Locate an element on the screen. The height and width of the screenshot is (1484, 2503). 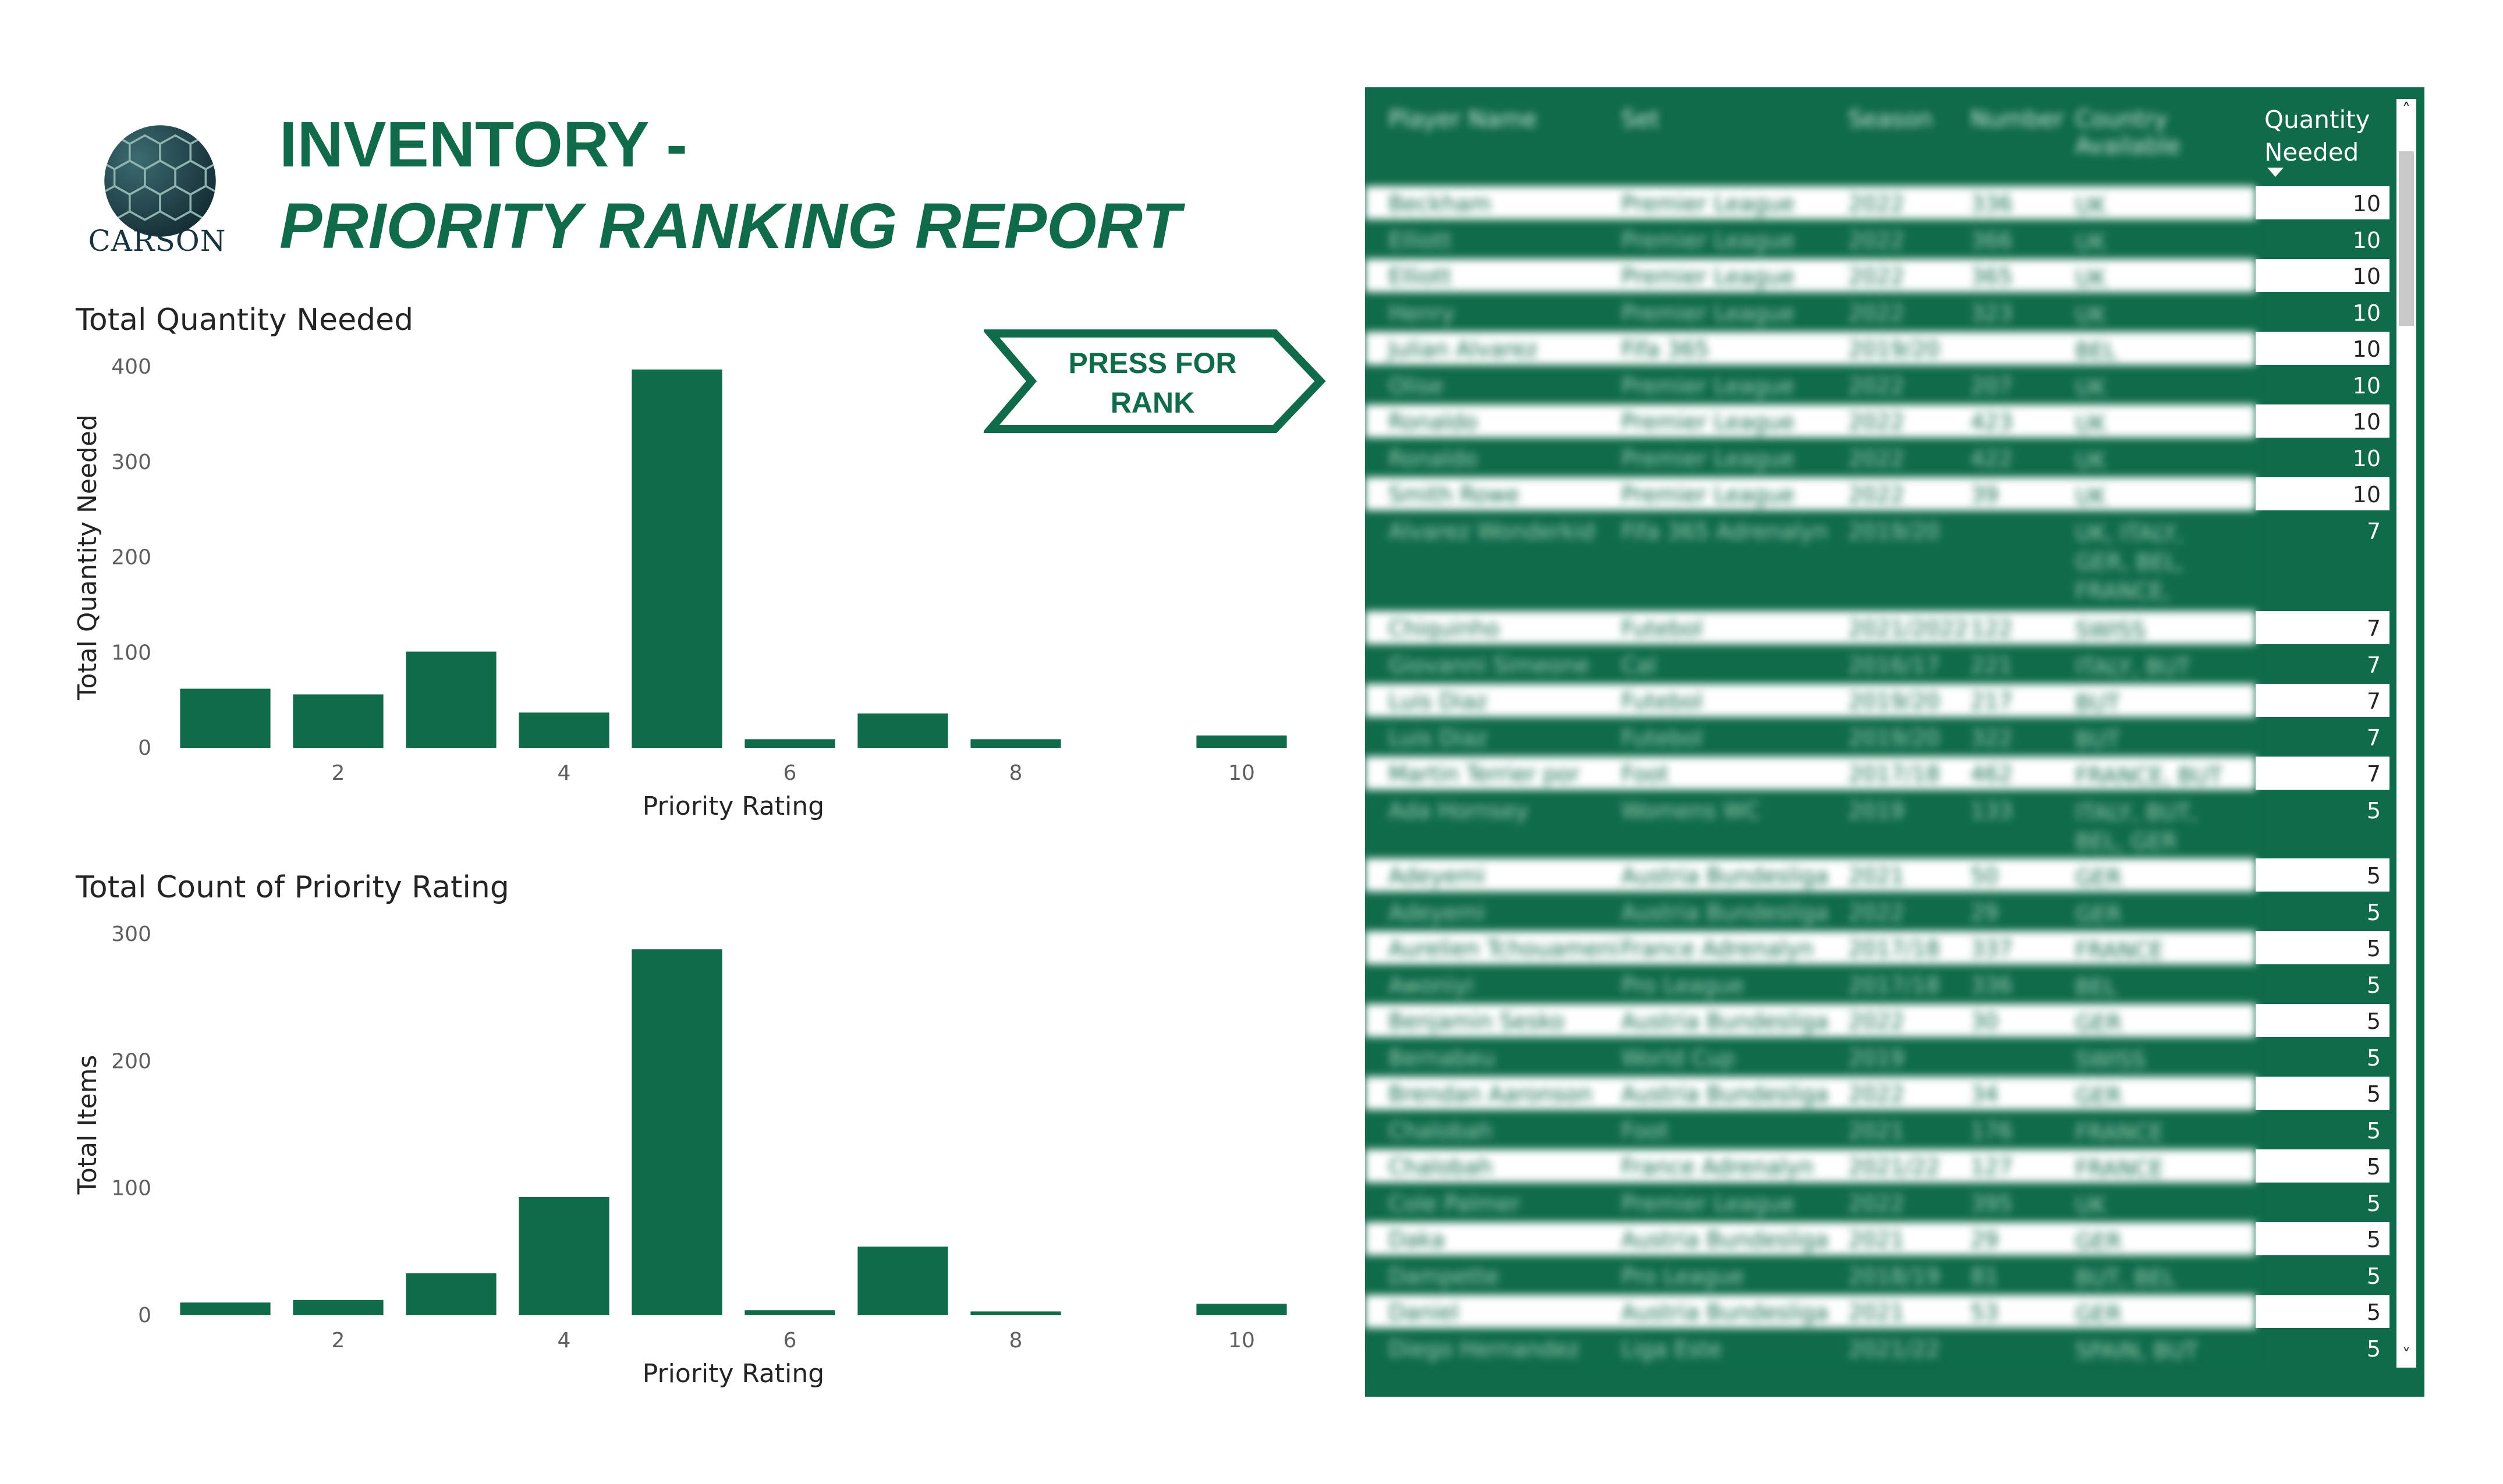
column-header: Country Available is located at coordinates (2128, 132).